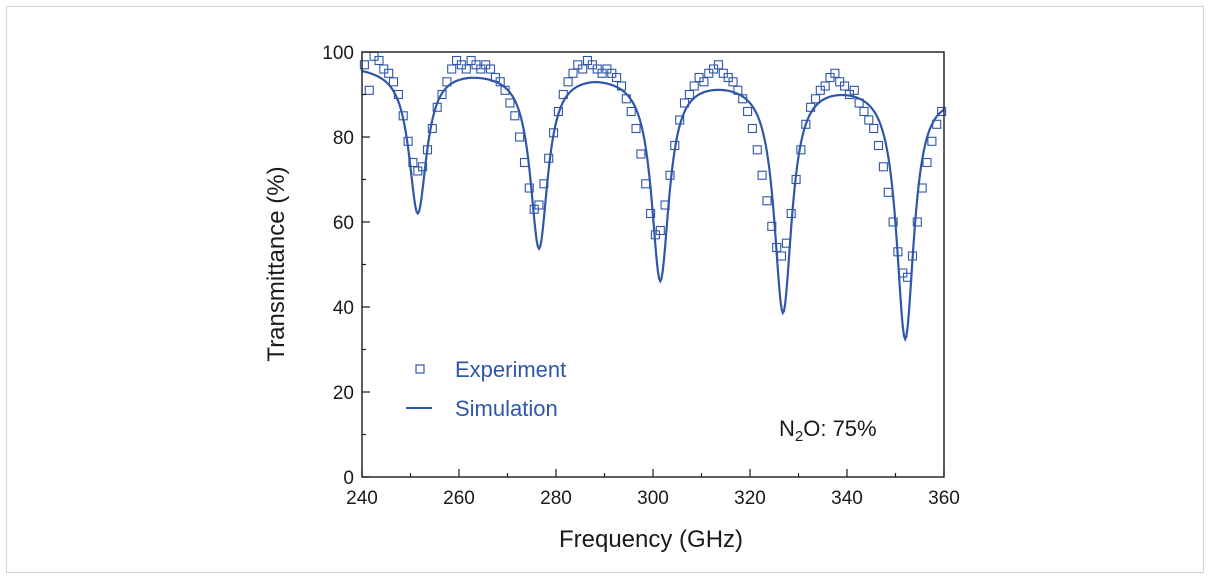 The image size is (1211, 580). Describe the element at coordinates (343, 308) in the screenshot. I see `y-tick-label-40: 40` at that location.